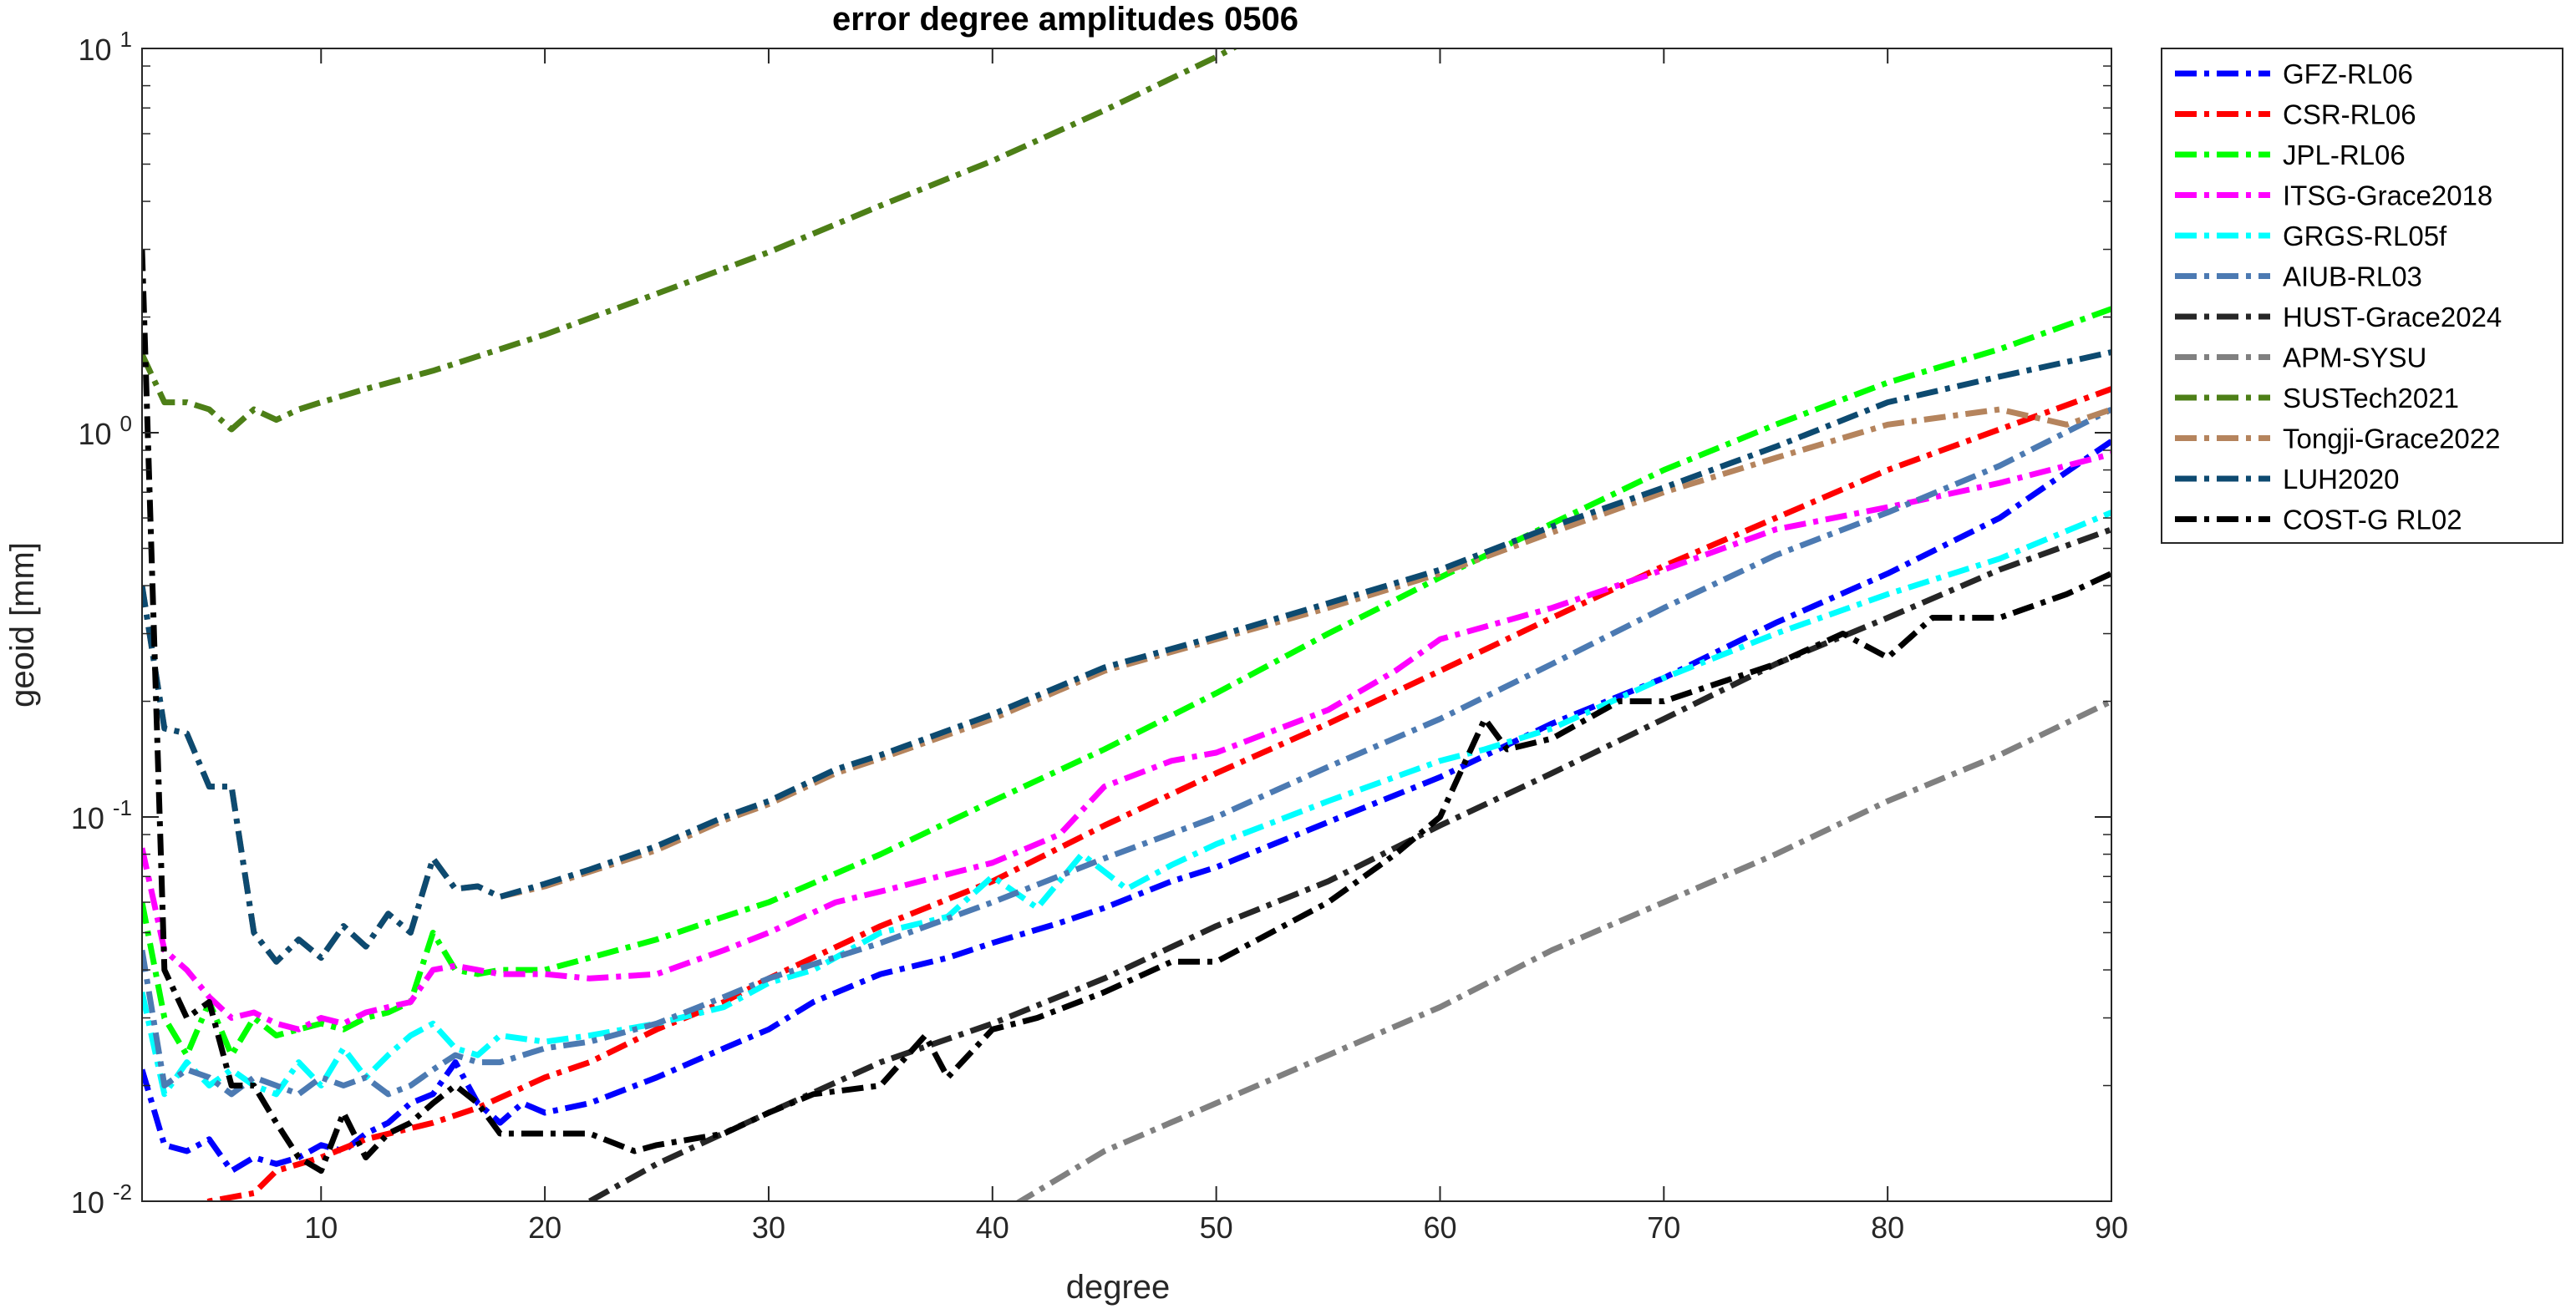  What do you see at coordinates (544, 1227) in the screenshot?
I see `x-tick-label-1: 20` at bounding box center [544, 1227].